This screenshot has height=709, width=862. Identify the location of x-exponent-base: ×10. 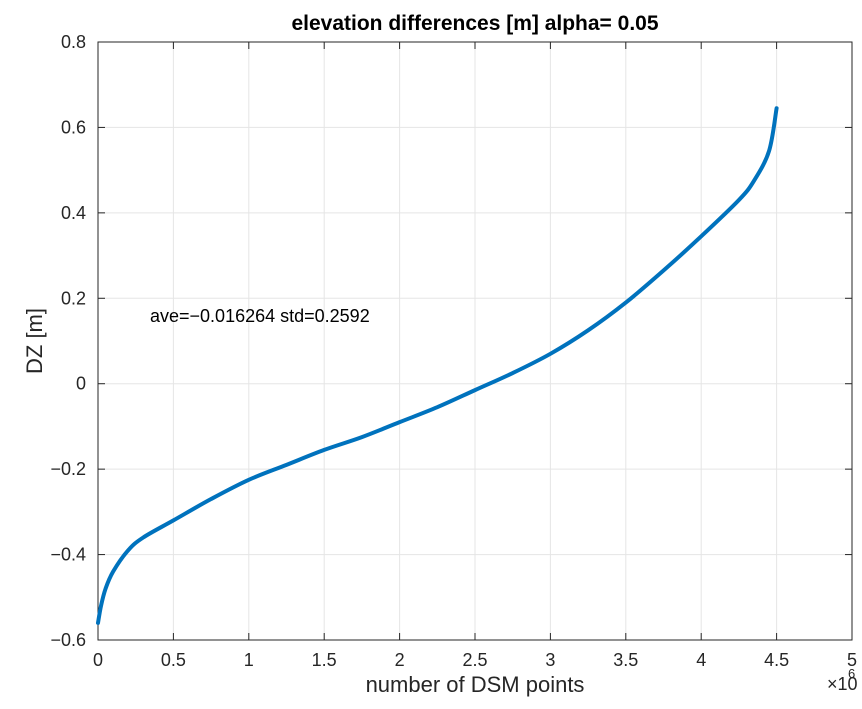
(842, 684).